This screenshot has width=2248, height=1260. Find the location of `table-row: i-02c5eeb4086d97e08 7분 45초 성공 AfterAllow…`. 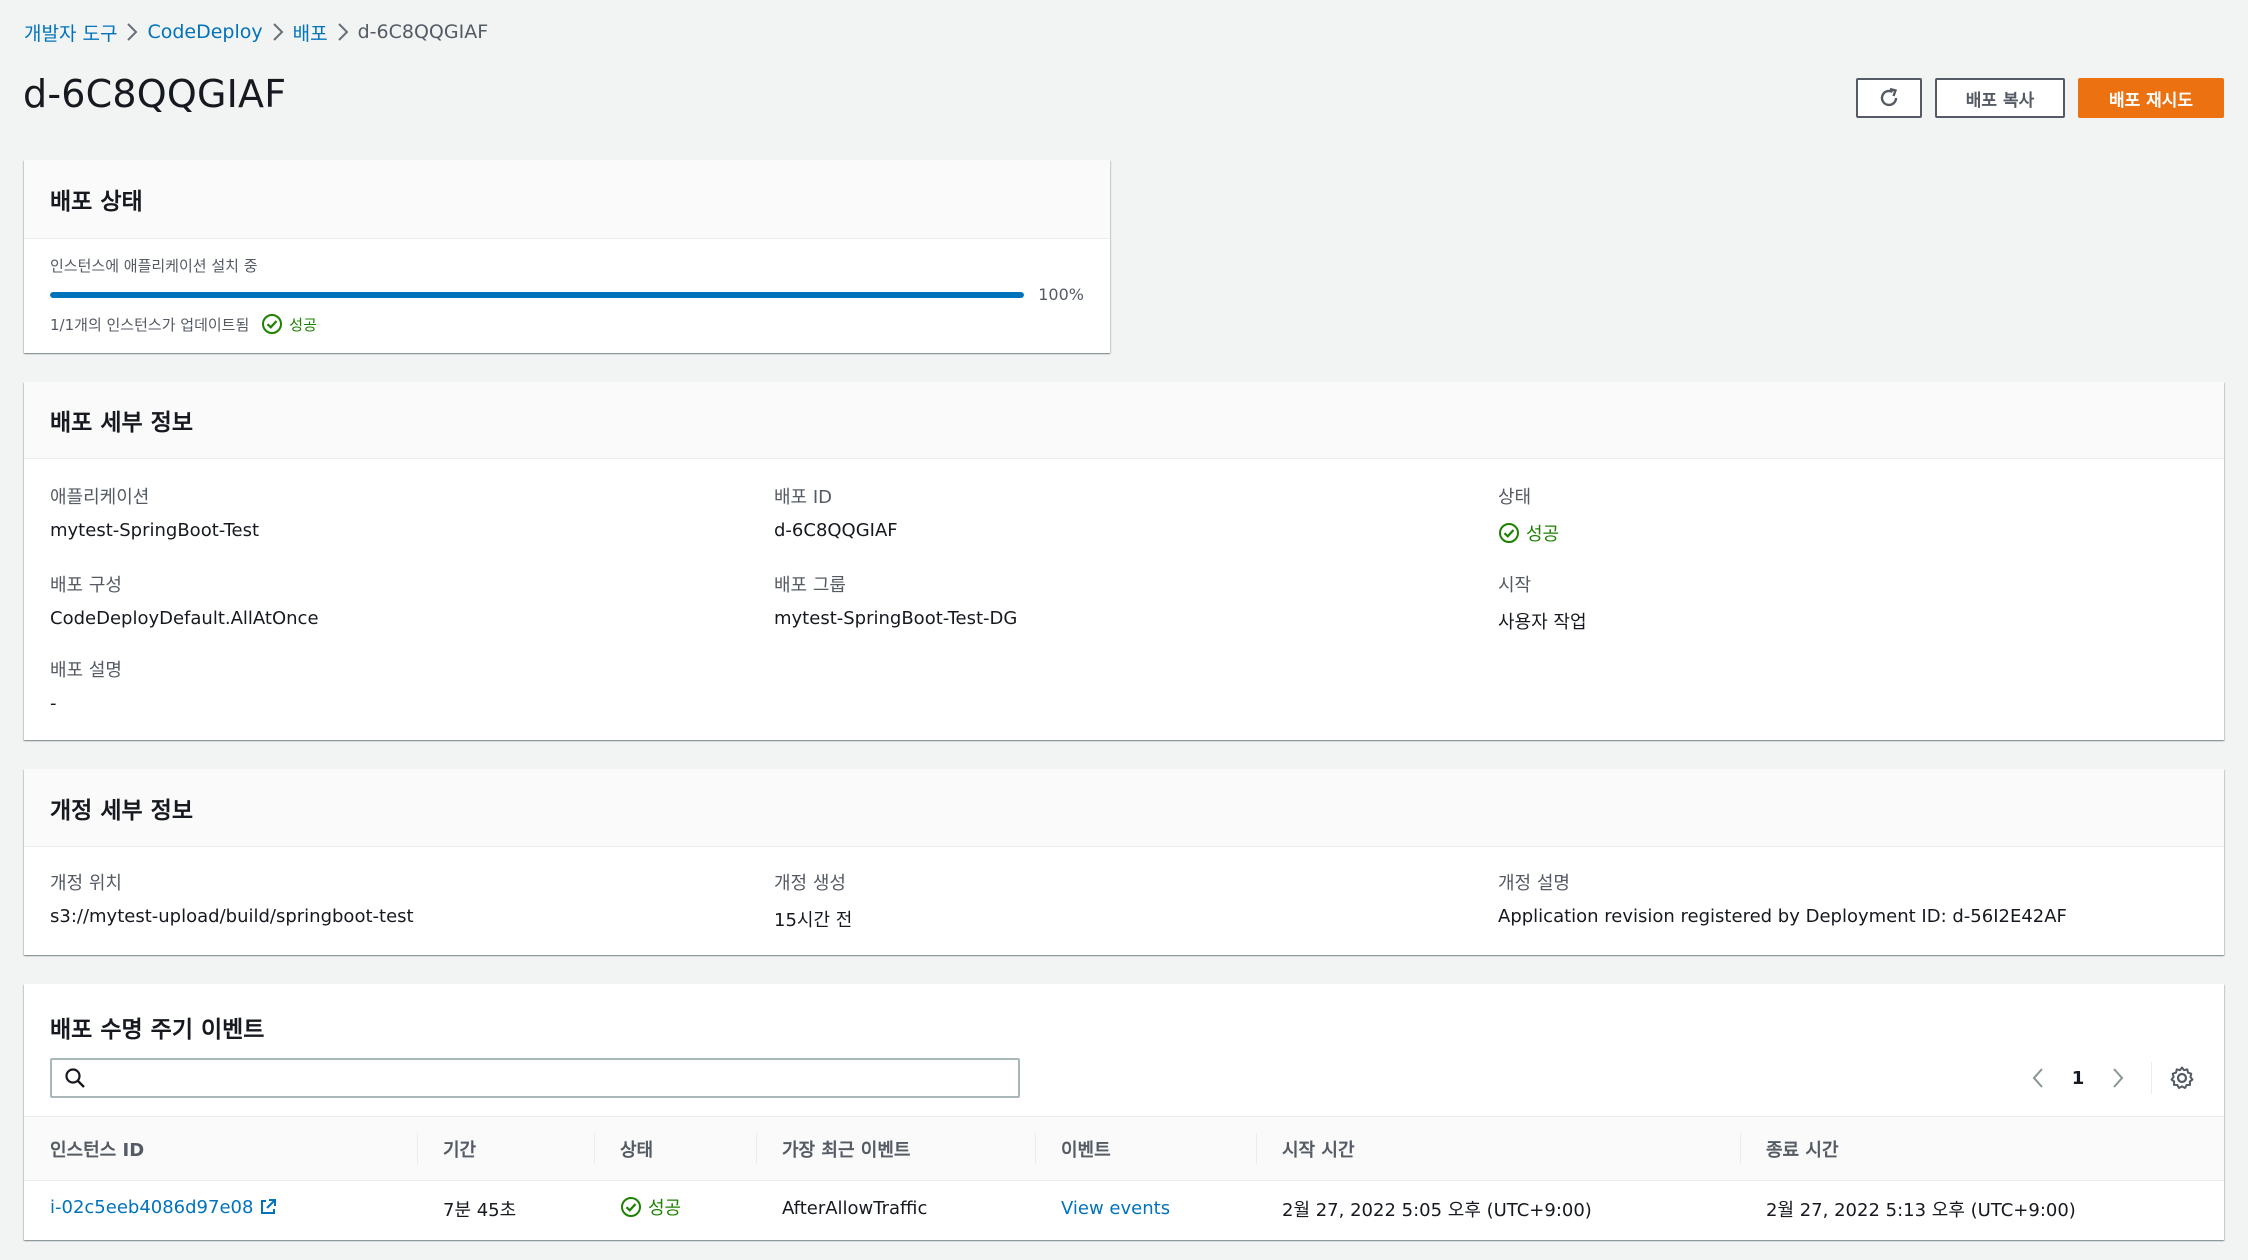

table-row: i-02c5eeb4086d97e08 7분 45초 성공 AfterAllow… is located at coordinates (1124, 1209).